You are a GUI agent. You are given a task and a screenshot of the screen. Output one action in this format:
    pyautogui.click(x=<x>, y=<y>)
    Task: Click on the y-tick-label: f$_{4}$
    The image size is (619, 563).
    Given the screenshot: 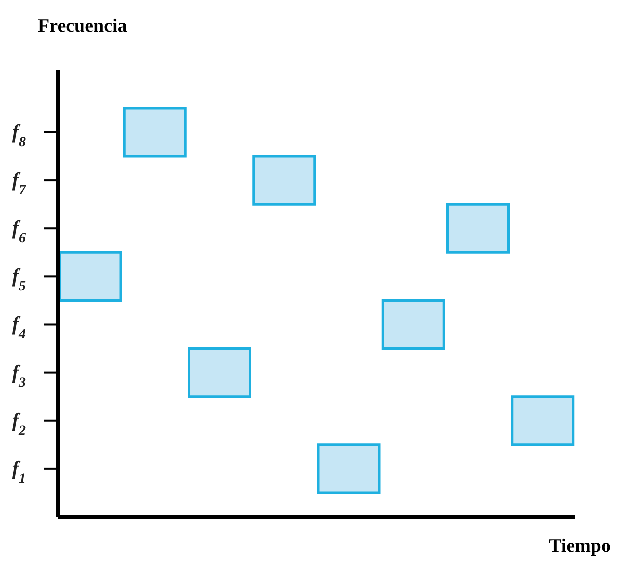 What is the action you would take?
    pyautogui.click(x=19, y=328)
    